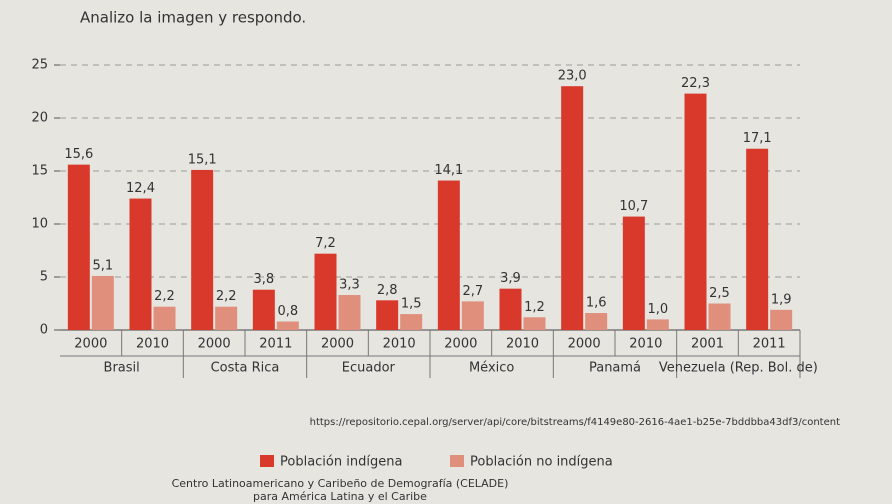 Image resolution: width=892 pixels, height=504 pixels. Describe the element at coordinates (245, 368) in the screenshot. I see `group-label: Costa Rica` at that location.